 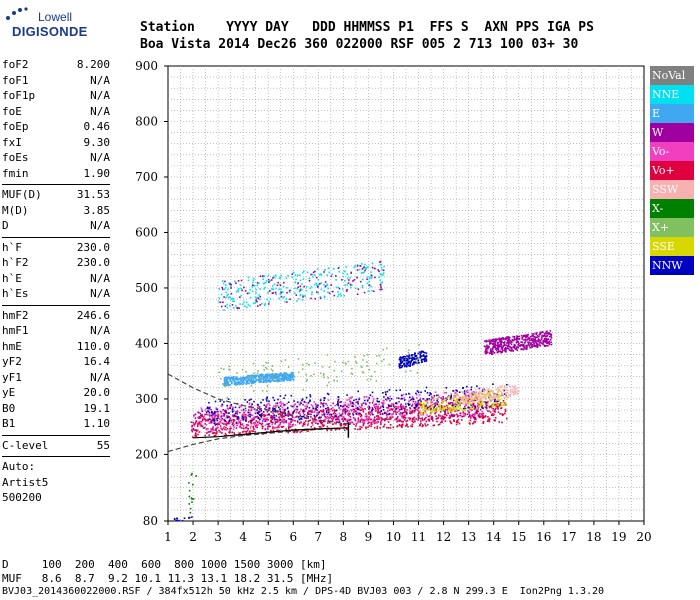 What do you see at coordinates (12, 111) in the screenshot?
I see `param-name: foE` at bounding box center [12, 111].